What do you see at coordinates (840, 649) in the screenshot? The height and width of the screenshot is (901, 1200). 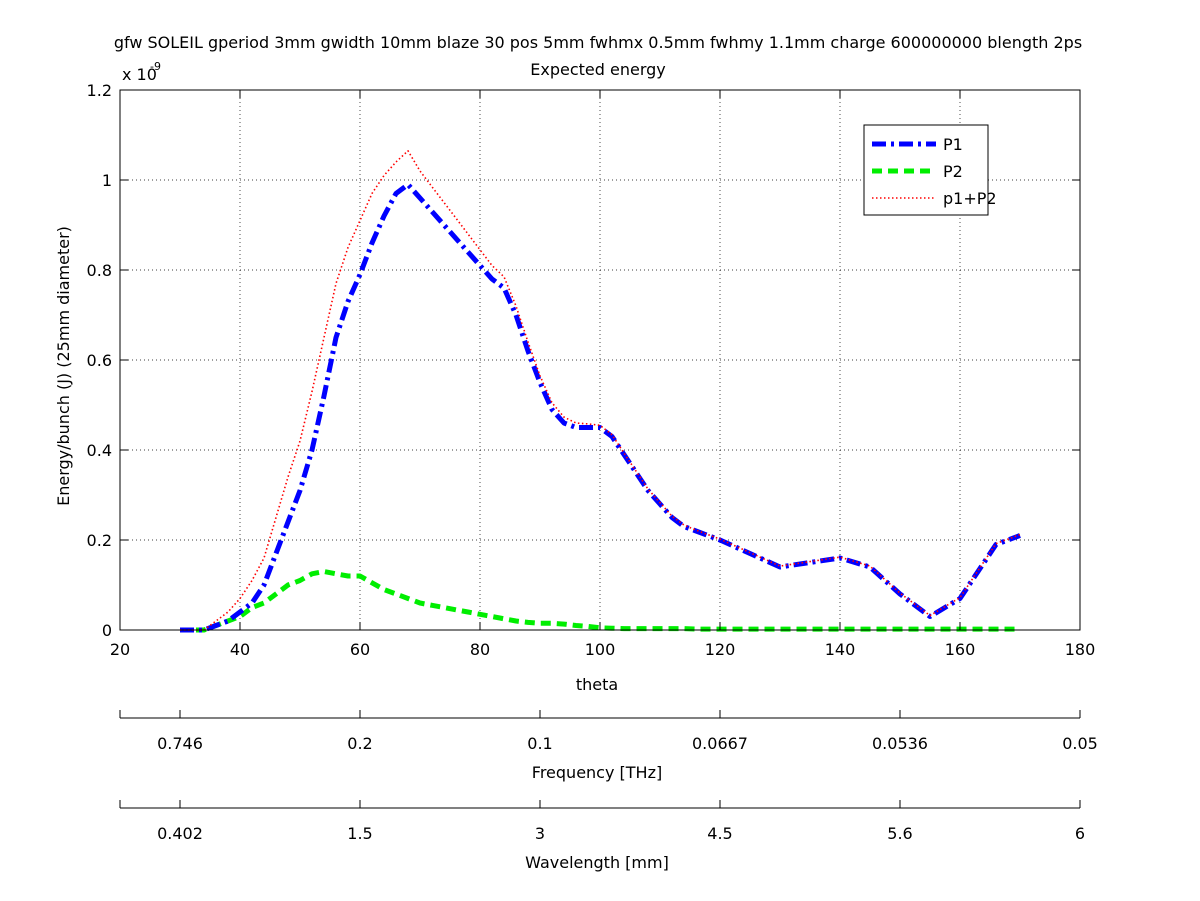 I see `x-tick-label: 140` at bounding box center [840, 649].